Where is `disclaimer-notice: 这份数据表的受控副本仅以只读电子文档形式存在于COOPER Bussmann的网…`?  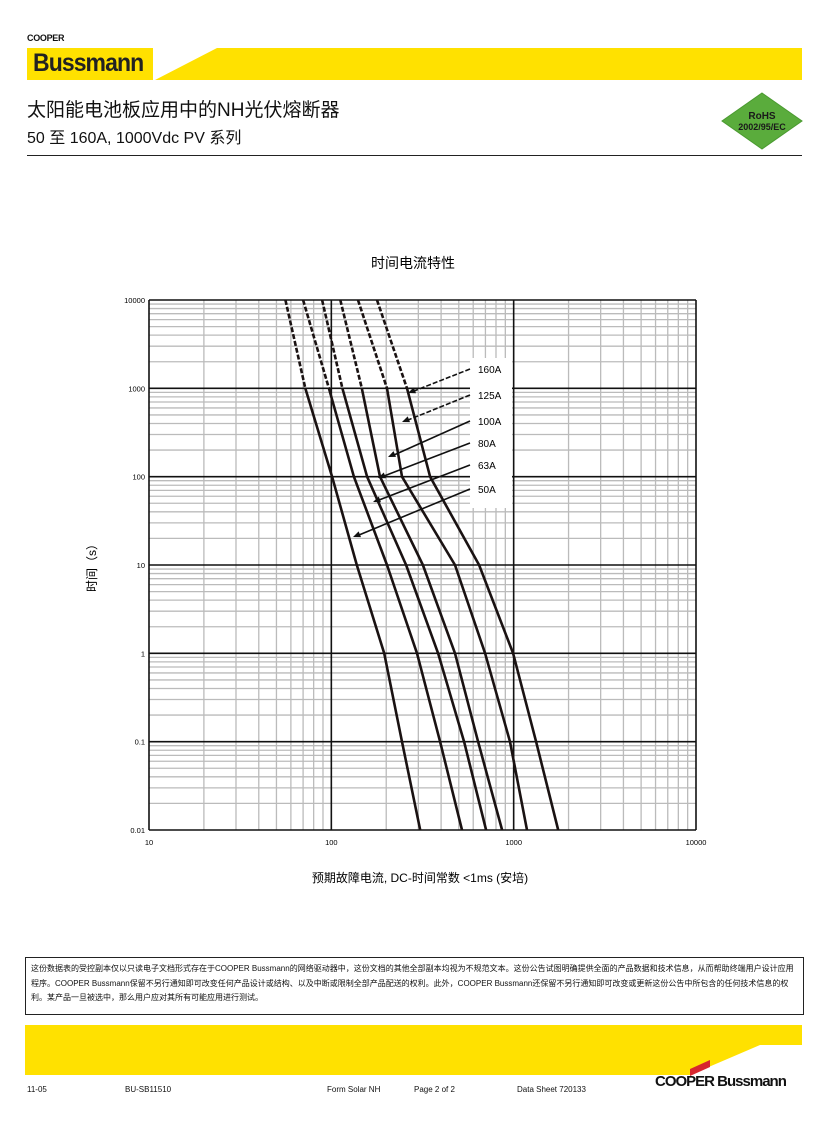
disclaimer-notice: 这份数据表的受控副本仅以只读电子文档形式存在于COOPER Bussmann的网… is located at coordinates (414, 986).